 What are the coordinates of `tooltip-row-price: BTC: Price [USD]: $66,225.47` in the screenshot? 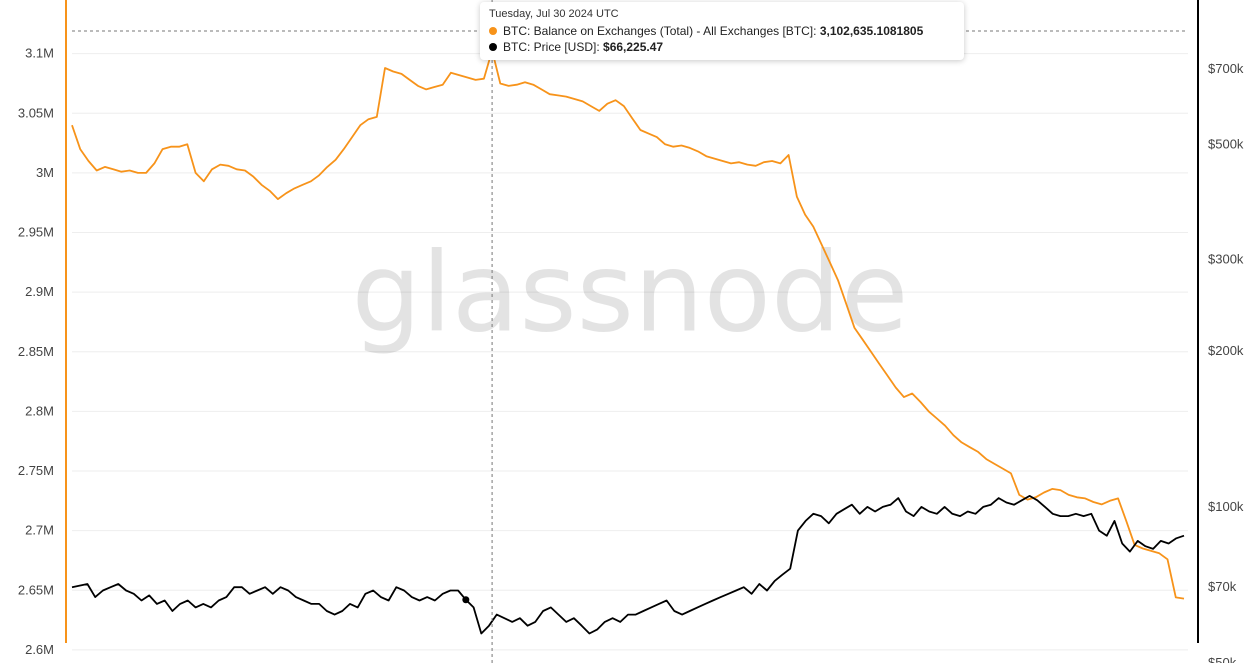 It's located at (722, 47).